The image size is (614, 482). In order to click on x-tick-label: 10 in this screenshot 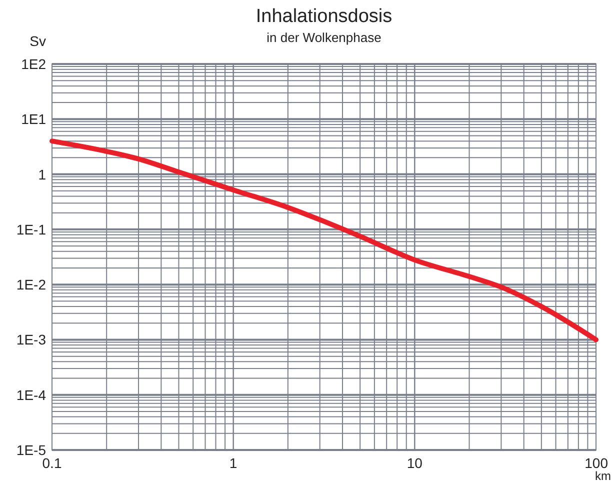, I will do `click(414, 463)`.